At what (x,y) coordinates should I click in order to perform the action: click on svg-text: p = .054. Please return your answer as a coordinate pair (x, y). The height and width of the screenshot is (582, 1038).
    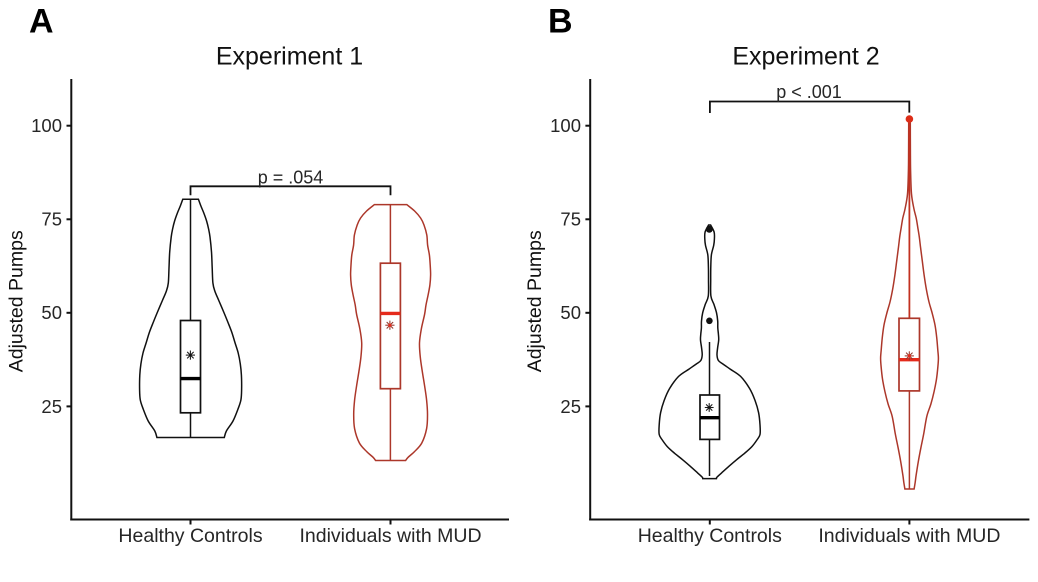
    Looking at the image, I should click on (291, 177).